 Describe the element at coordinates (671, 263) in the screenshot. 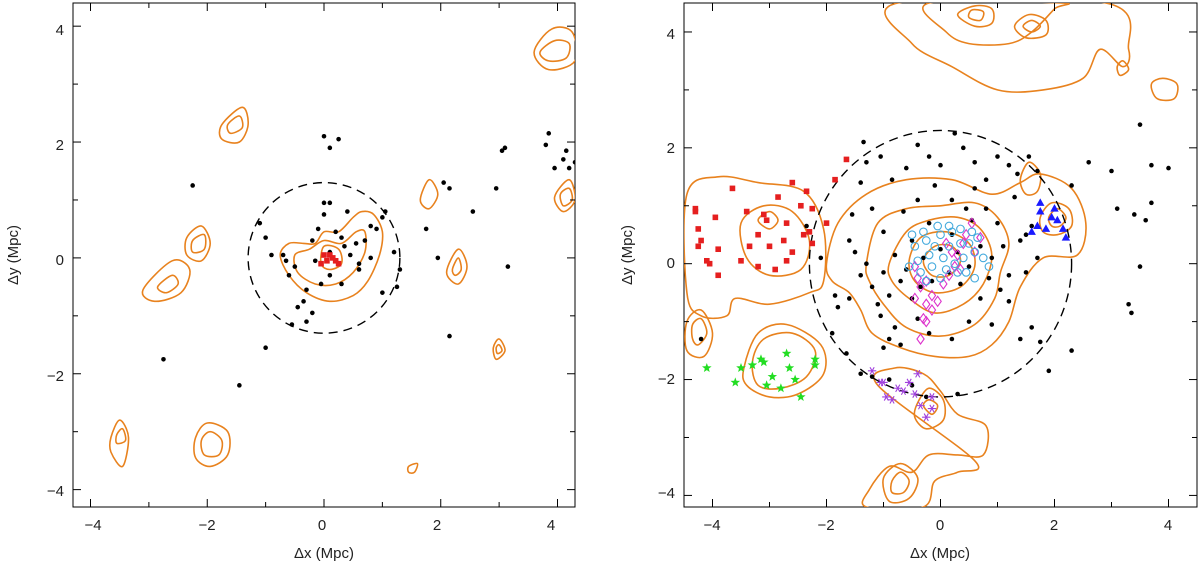

I see `right-ytick-label: 0` at that location.